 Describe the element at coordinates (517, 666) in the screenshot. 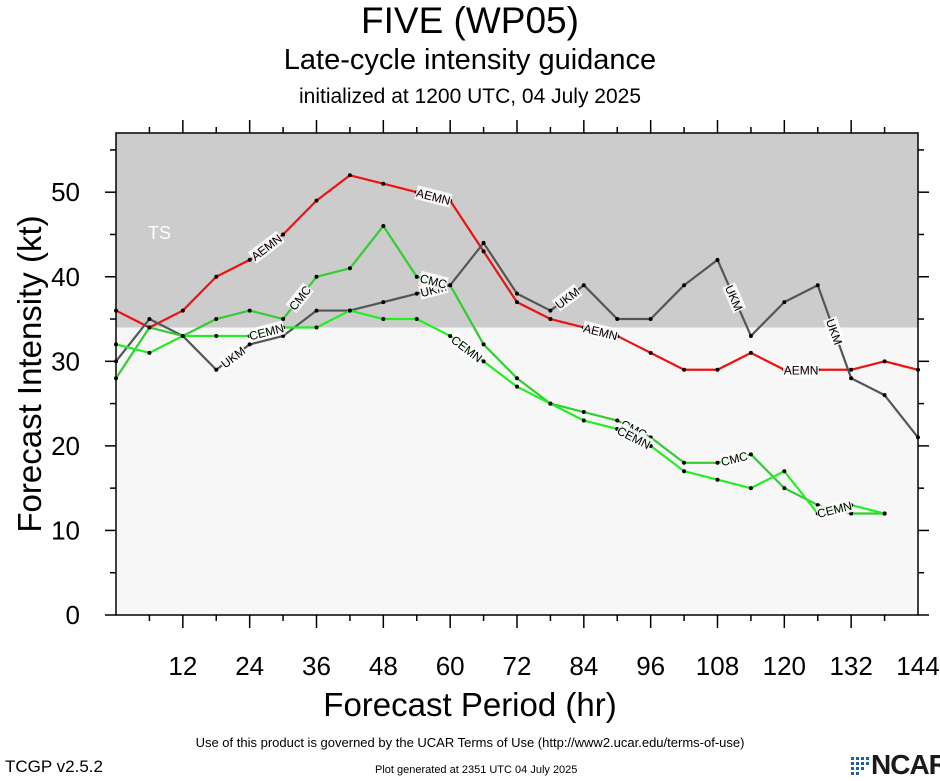

I see `x-tick-label: 72` at that location.